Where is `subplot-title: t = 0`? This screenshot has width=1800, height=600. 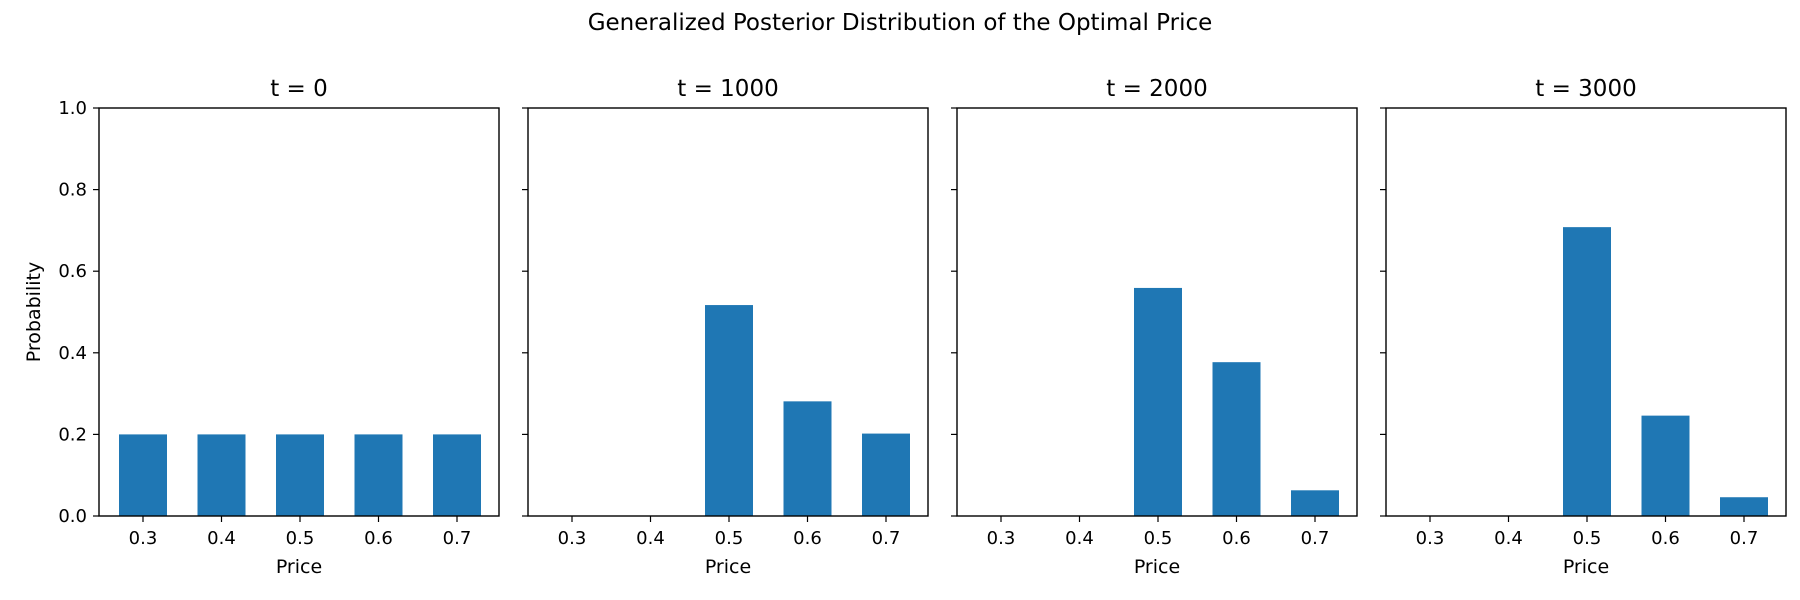 subplot-title: t = 0 is located at coordinates (299, 89).